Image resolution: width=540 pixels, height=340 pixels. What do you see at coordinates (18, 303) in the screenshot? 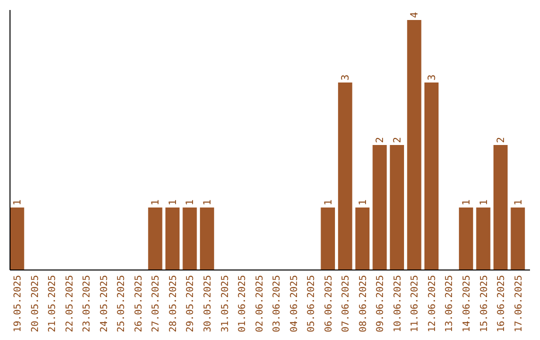
I see `x-tick-label: 19.05.2025` at bounding box center [18, 303].